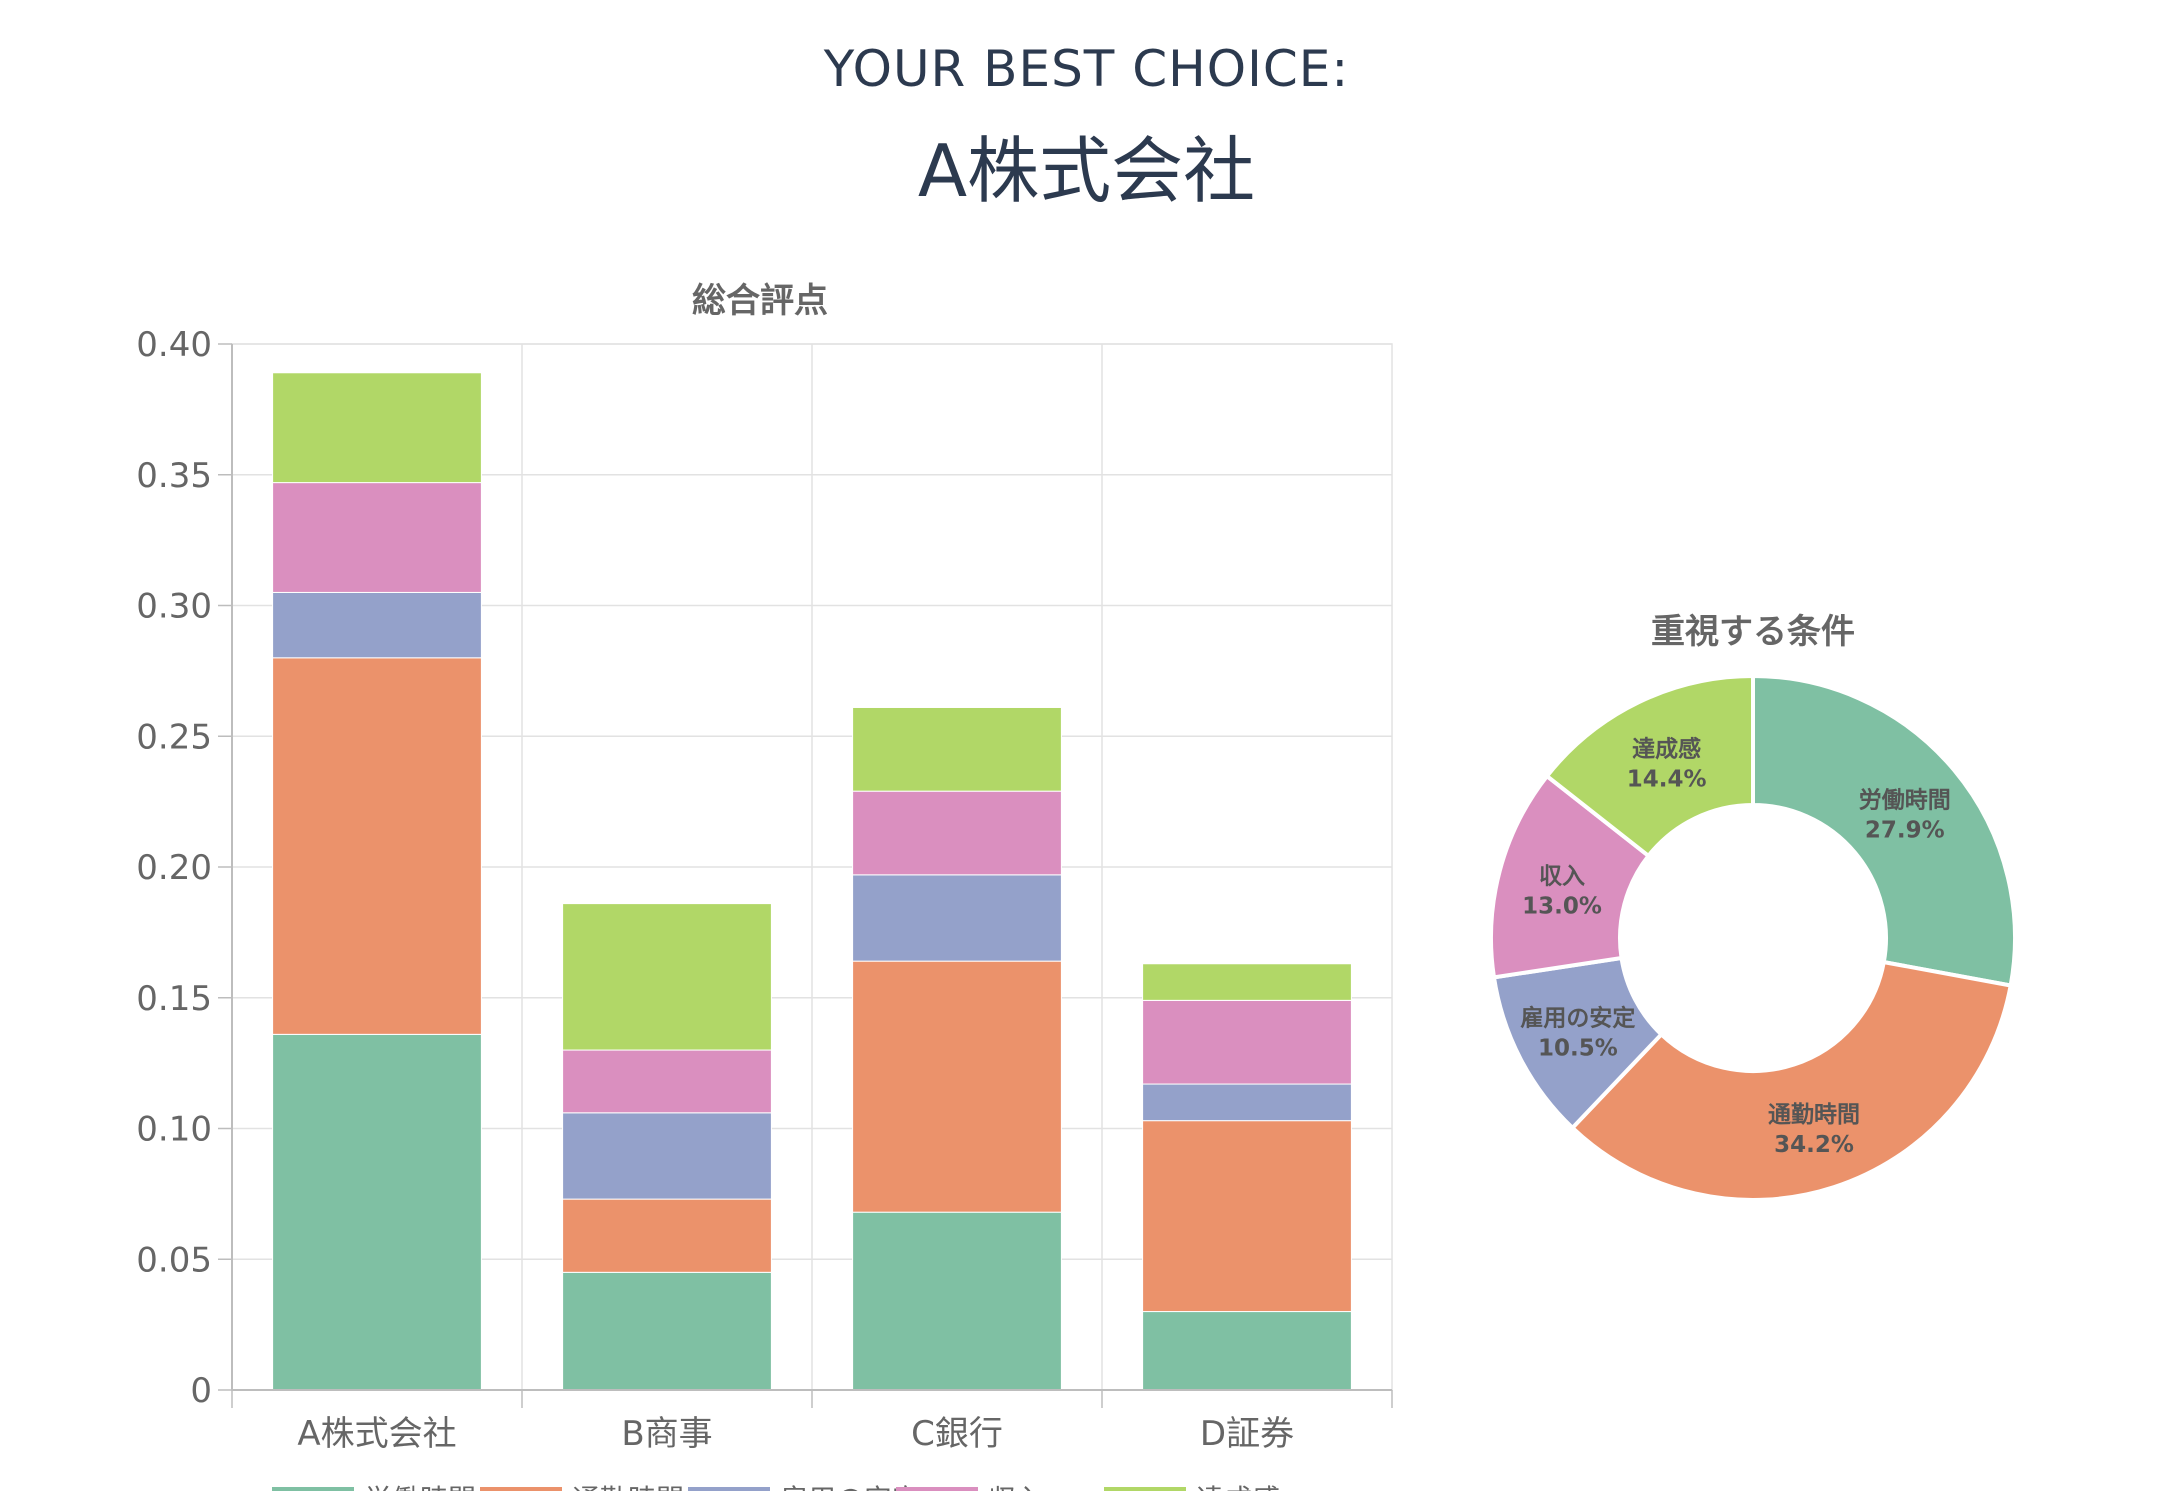  What do you see at coordinates (1753, 632) in the screenshot?
I see `donut-chart-title: 重視する条件` at bounding box center [1753, 632].